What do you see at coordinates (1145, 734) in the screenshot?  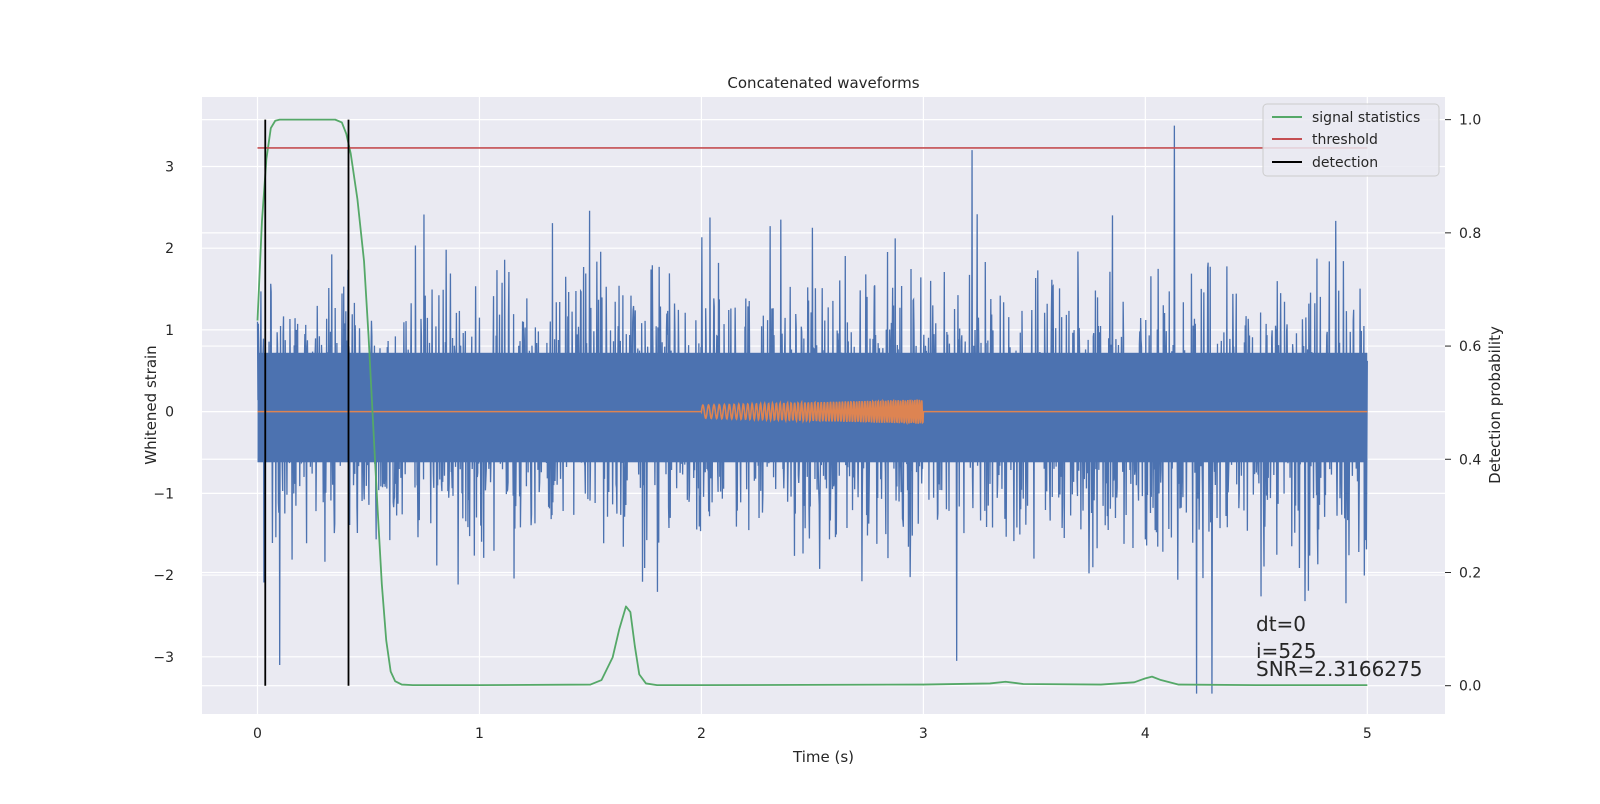 I see `x-tick-label: 4` at bounding box center [1145, 734].